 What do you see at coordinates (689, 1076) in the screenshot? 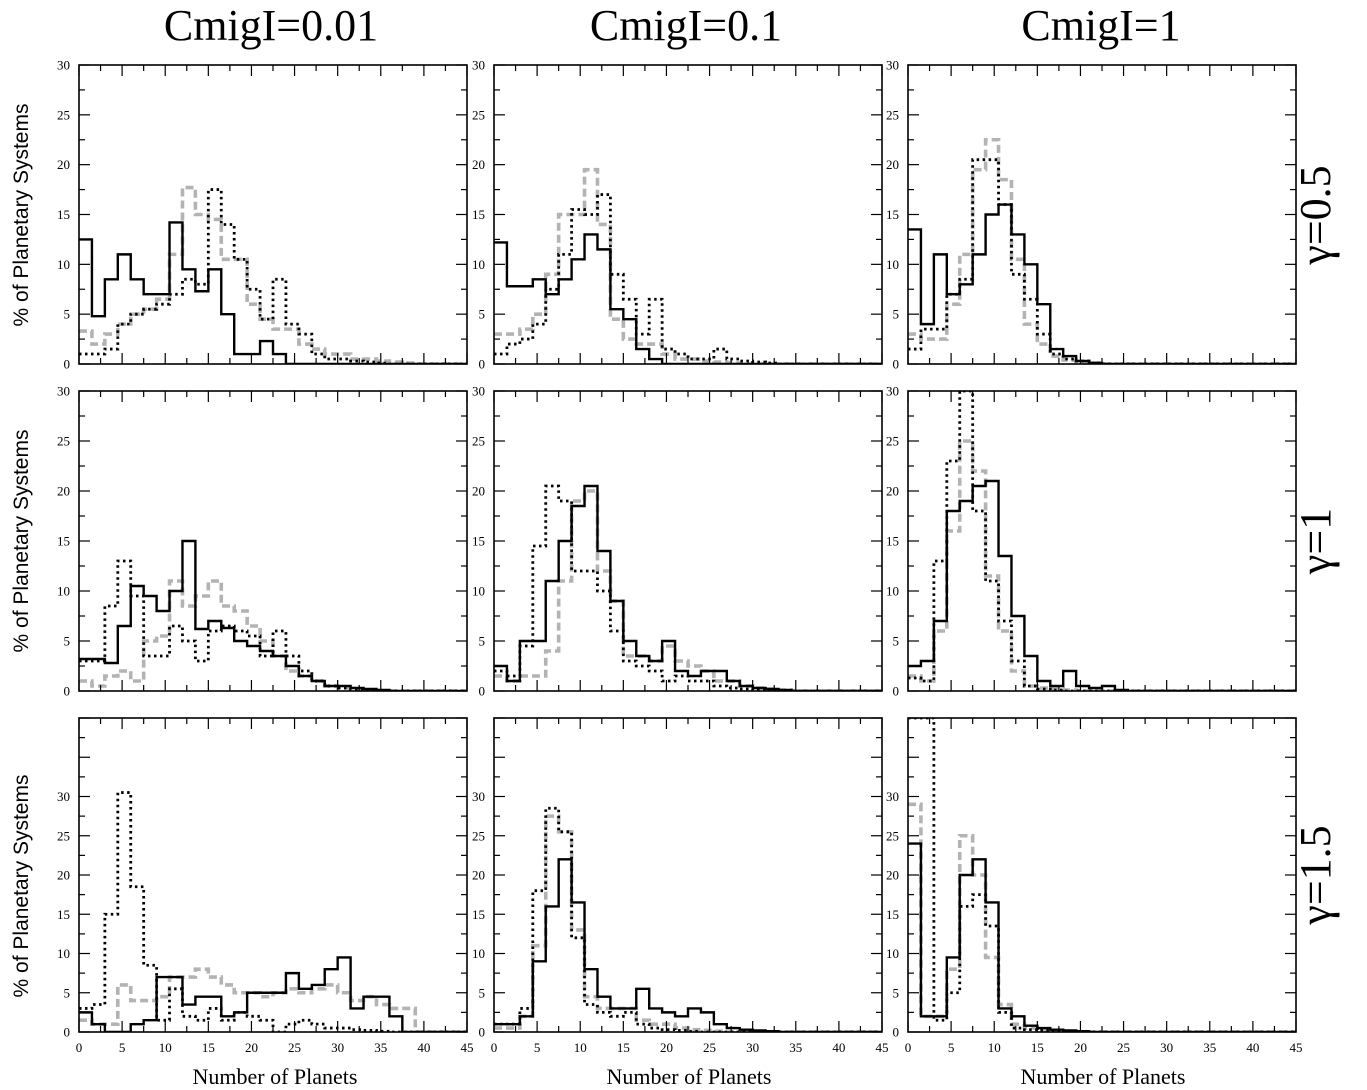
I see `x-axis-label-col-1: Number of Planets` at bounding box center [689, 1076].